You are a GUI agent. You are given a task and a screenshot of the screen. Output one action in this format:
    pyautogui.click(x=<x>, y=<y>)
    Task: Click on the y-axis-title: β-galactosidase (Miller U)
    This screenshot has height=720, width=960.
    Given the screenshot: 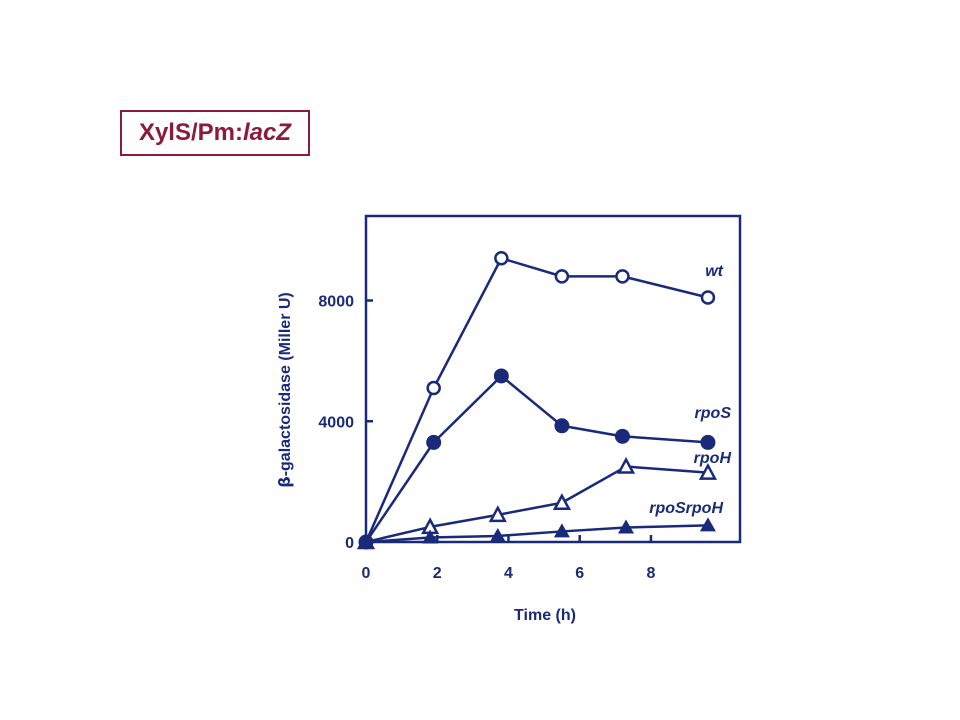 What is the action you would take?
    pyautogui.click(x=284, y=390)
    